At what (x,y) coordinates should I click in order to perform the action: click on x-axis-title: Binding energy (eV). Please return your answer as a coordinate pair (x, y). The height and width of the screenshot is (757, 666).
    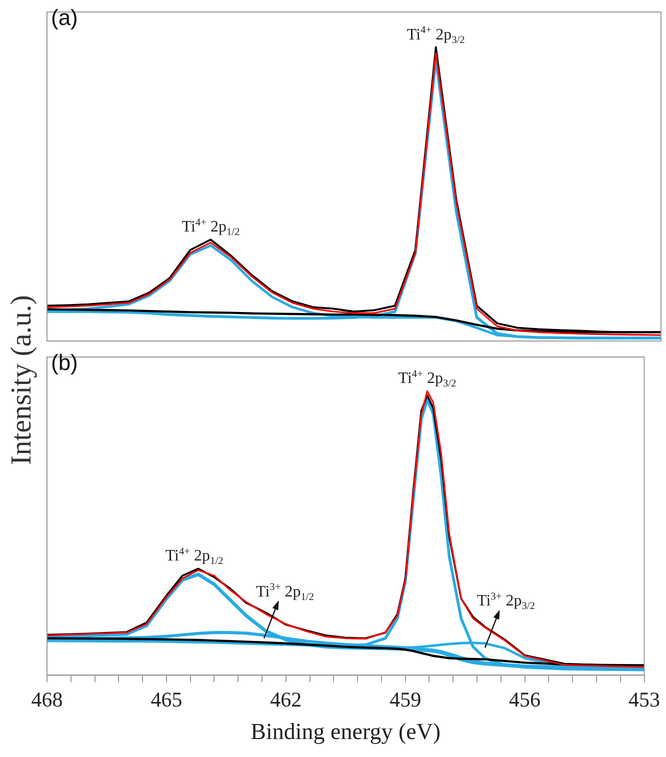
    Looking at the image, I should click on (345, 731).